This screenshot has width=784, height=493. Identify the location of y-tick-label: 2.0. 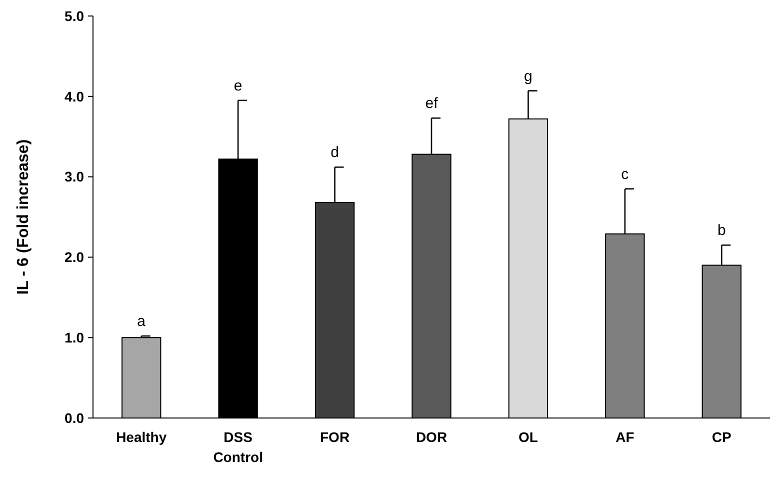
(74, 257).